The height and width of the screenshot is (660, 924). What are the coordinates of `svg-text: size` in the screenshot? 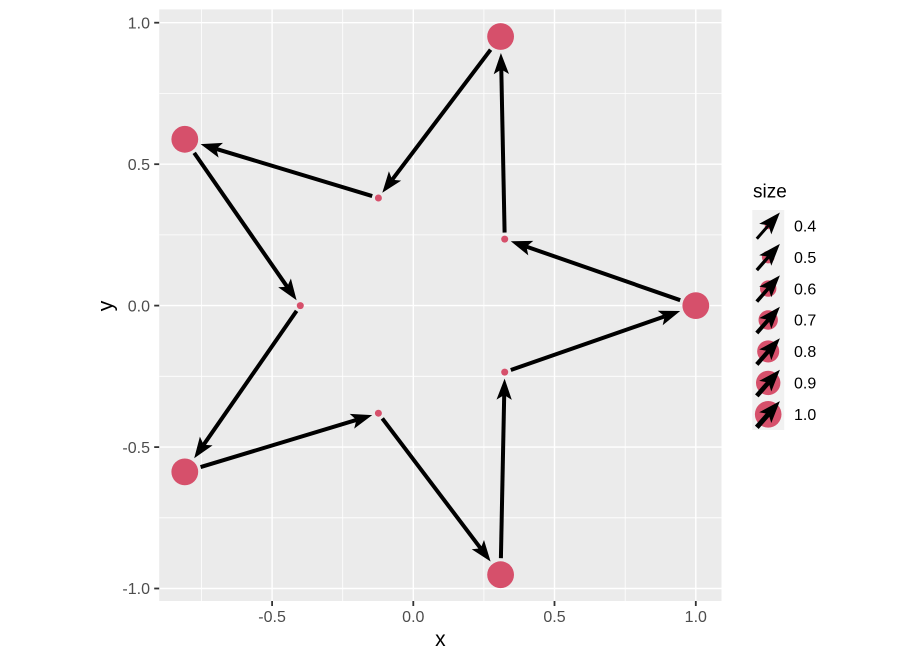 It's located at (770, 192).